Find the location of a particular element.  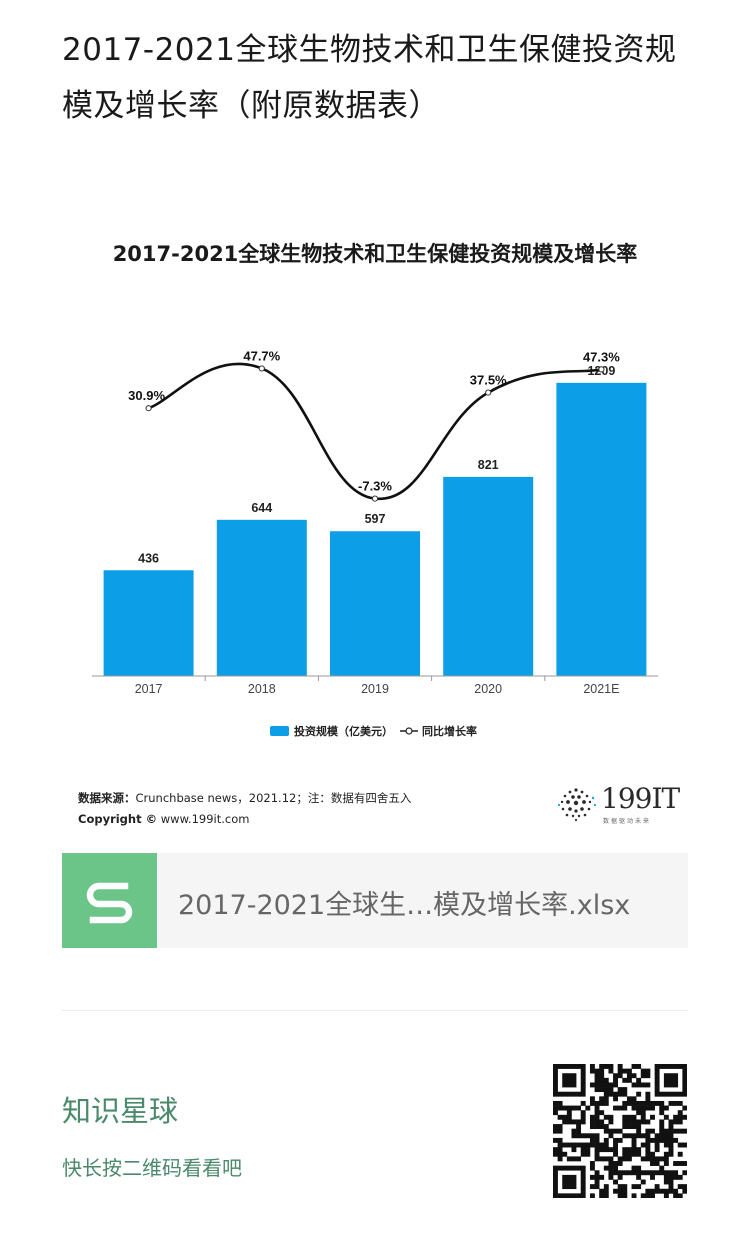

line-point-2019 is located at coordinates (375, 498).